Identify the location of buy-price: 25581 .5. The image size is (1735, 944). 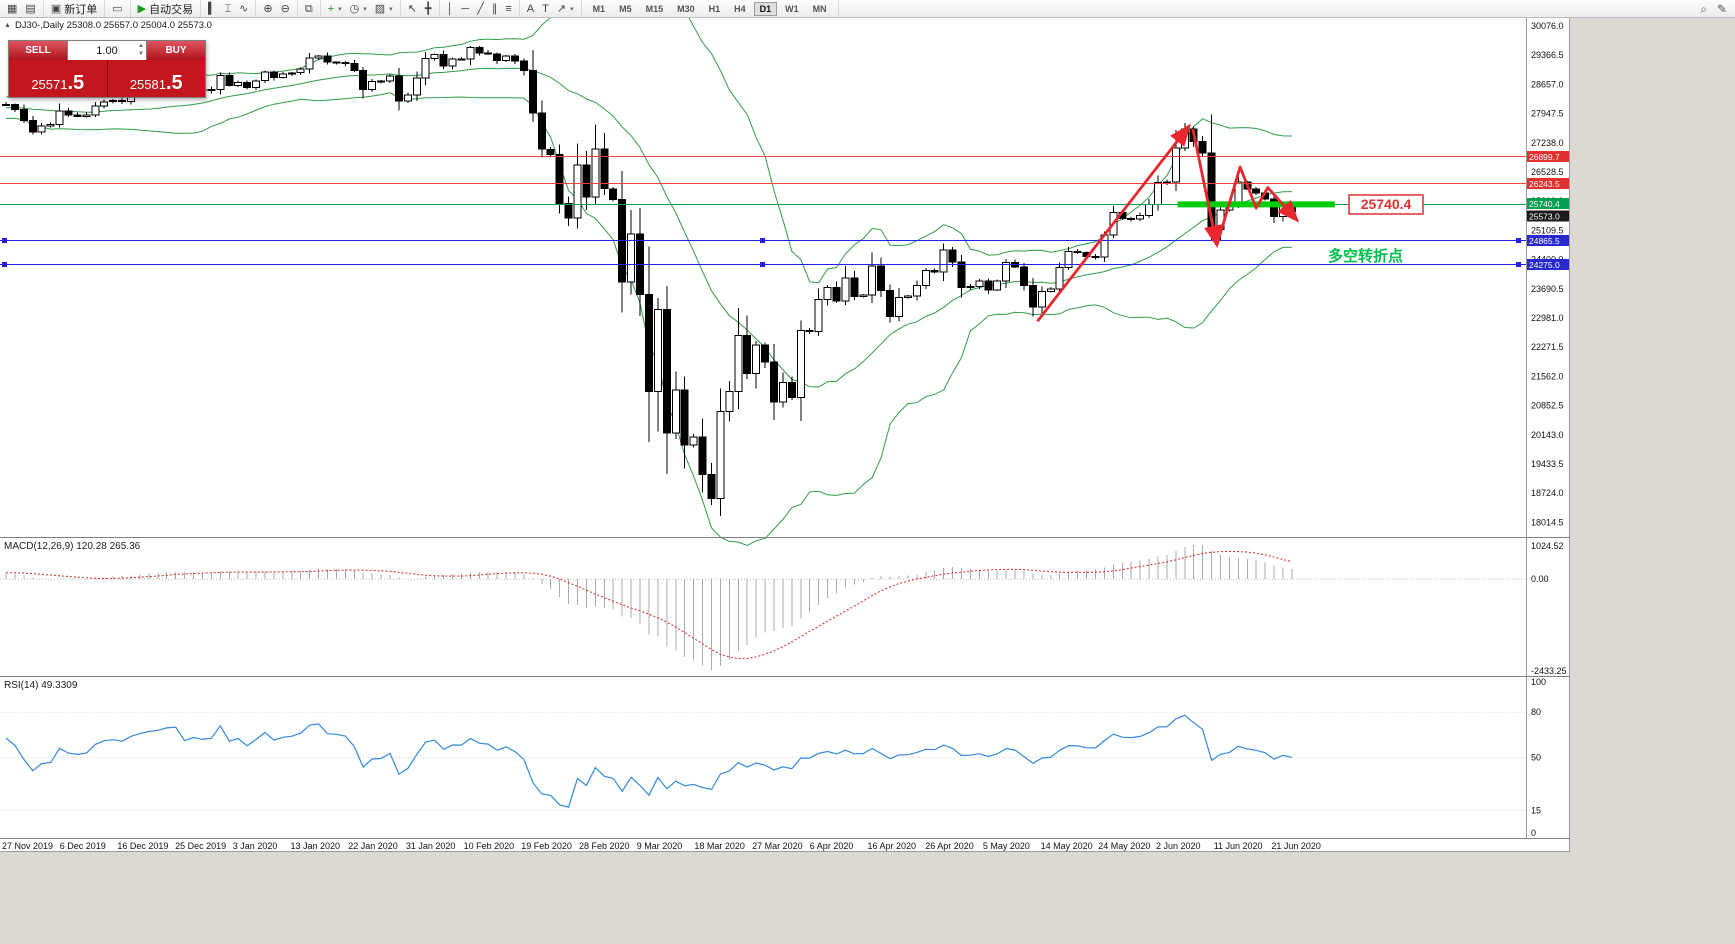
(157, 78).